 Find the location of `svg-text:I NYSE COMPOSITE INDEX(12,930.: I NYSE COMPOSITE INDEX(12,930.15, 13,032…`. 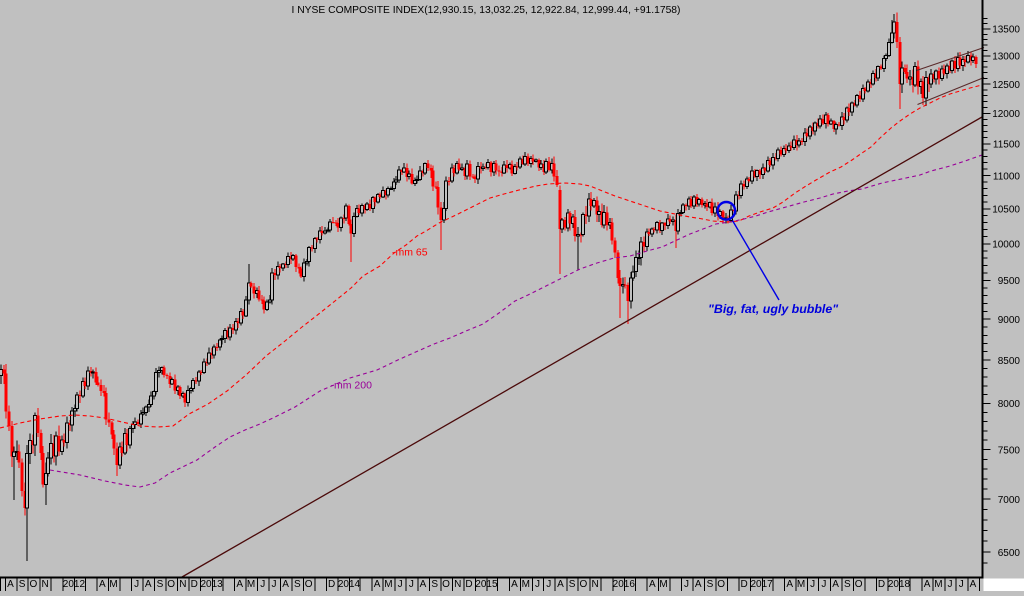

svg-text:I NYSE COMPOSITE INDEX(12,930.: I NYSE COMPOSITE INDEX(12,930.15, 13,032… is located at coordinates (486, 10).